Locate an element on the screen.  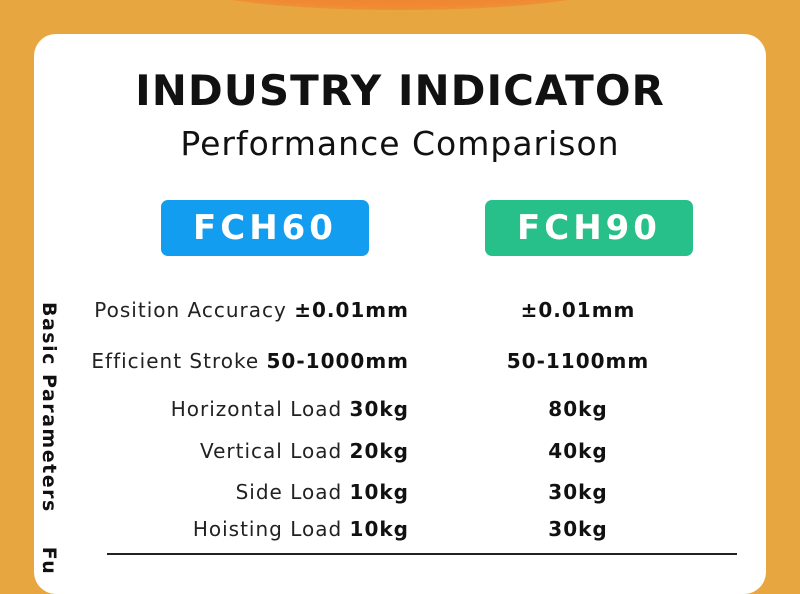
spec-label: Horizontal Load 30kg is located at coordinates (290, 409).